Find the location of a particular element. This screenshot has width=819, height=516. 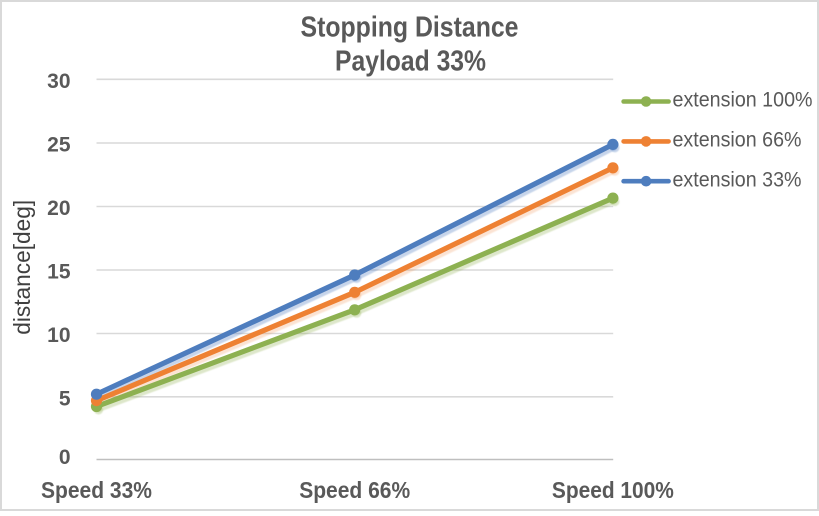

svg-text: 0 is located at coordinates (65, 457).